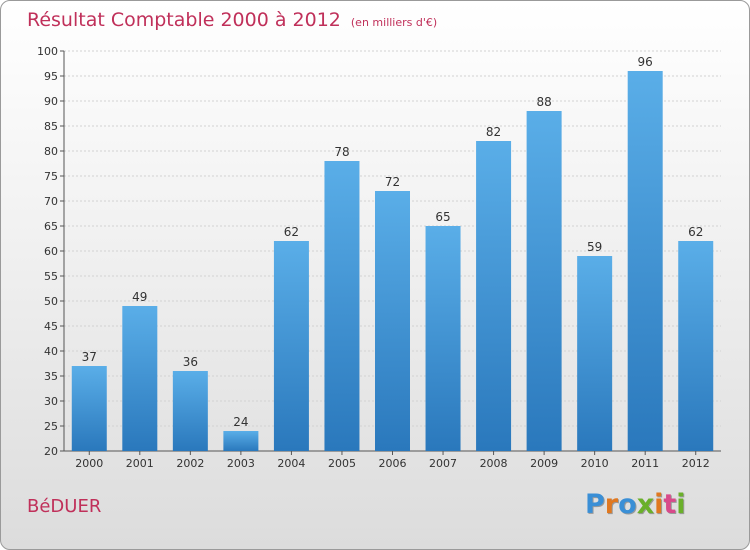 The height and width of the screenshot is (550, 750). Describe the element at coordinates (696, 346) in the screenshot. I see `bar-2012` at that location.